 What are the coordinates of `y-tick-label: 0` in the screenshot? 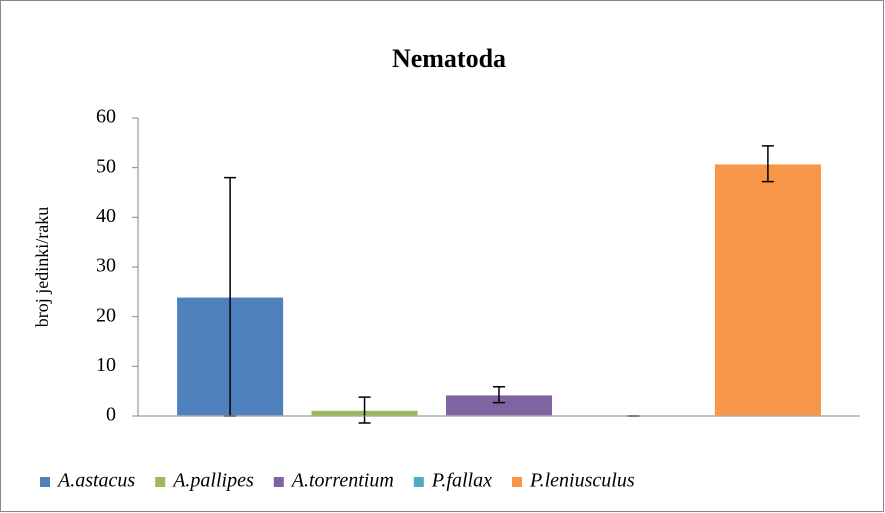 It's located at (111, 415).